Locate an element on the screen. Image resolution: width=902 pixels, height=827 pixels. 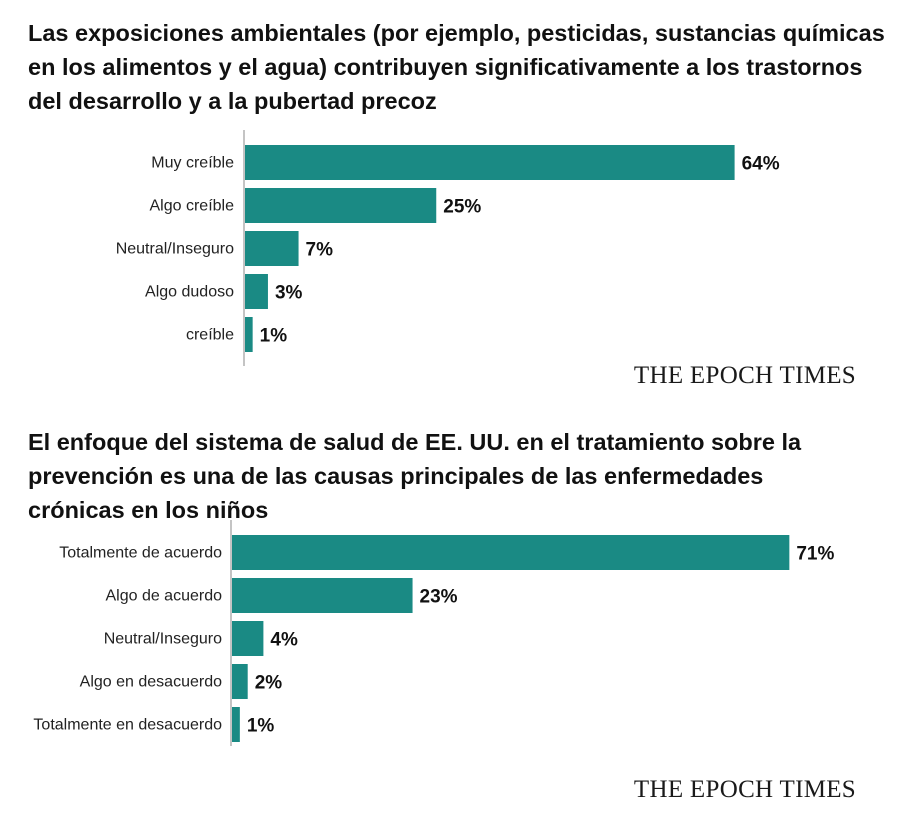
chart-2-value-label: 4% is located at coordinates (284, 640).